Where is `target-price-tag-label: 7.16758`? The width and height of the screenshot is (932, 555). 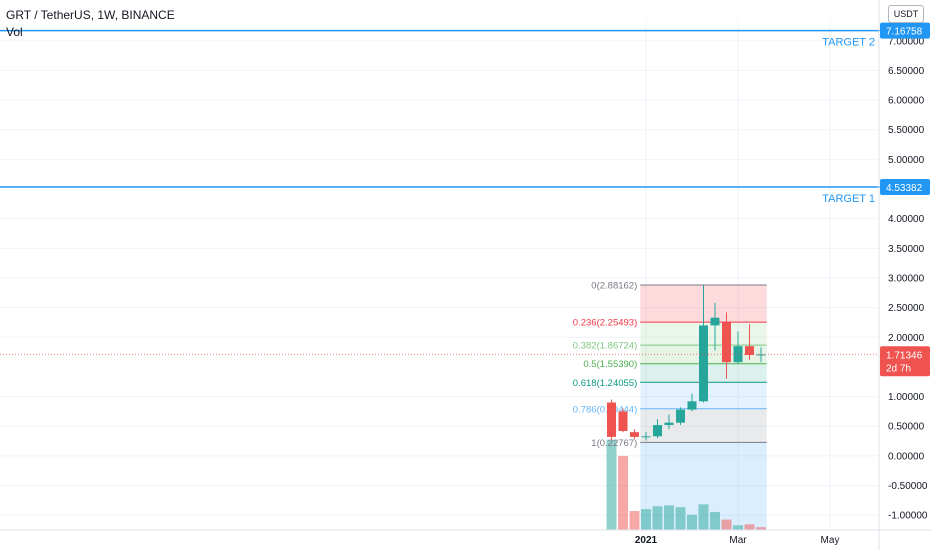
target-price-tag-label: 7.16758 is located at coordinates (904, 32).